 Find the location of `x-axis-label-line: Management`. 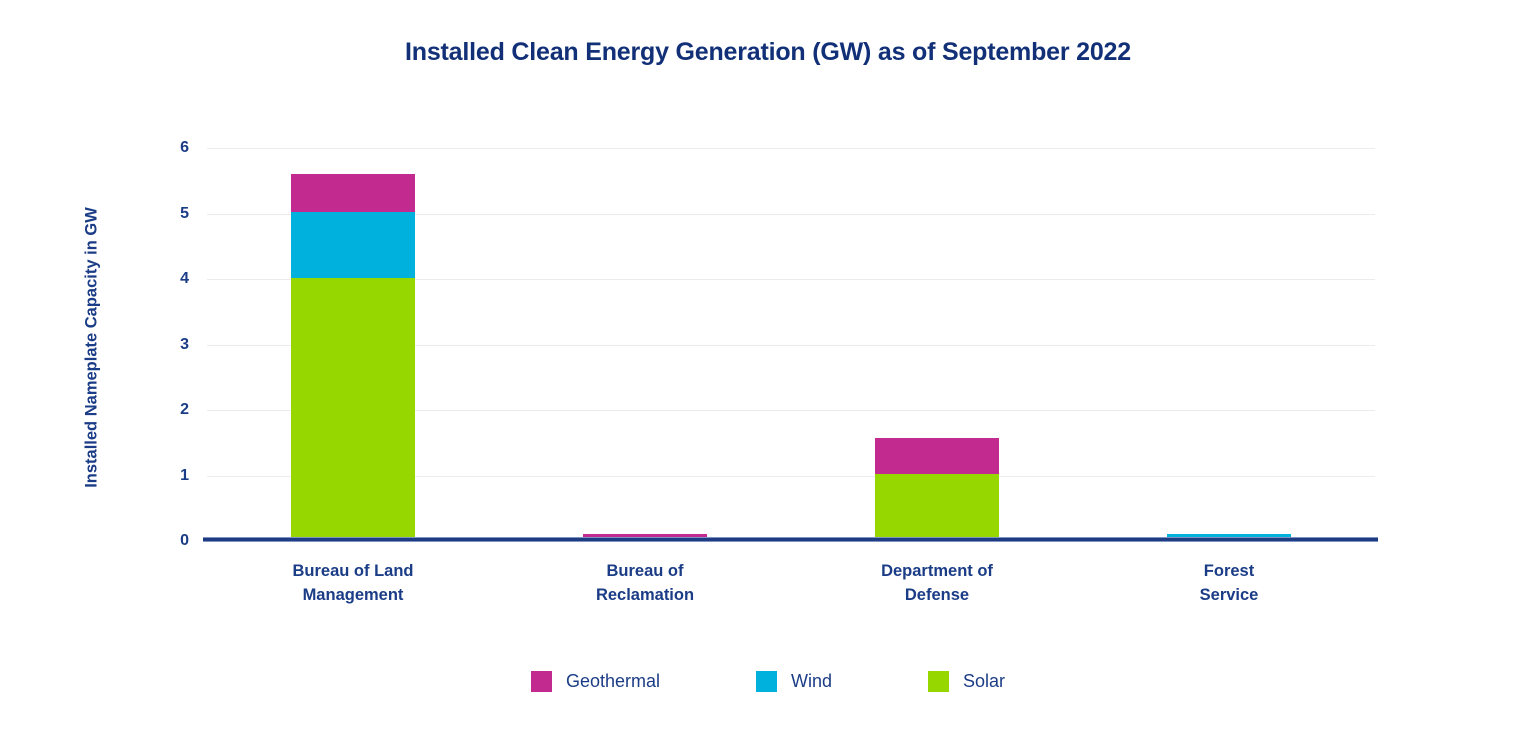

x-axis-label-line: Management is located at coordinates (353, 594).